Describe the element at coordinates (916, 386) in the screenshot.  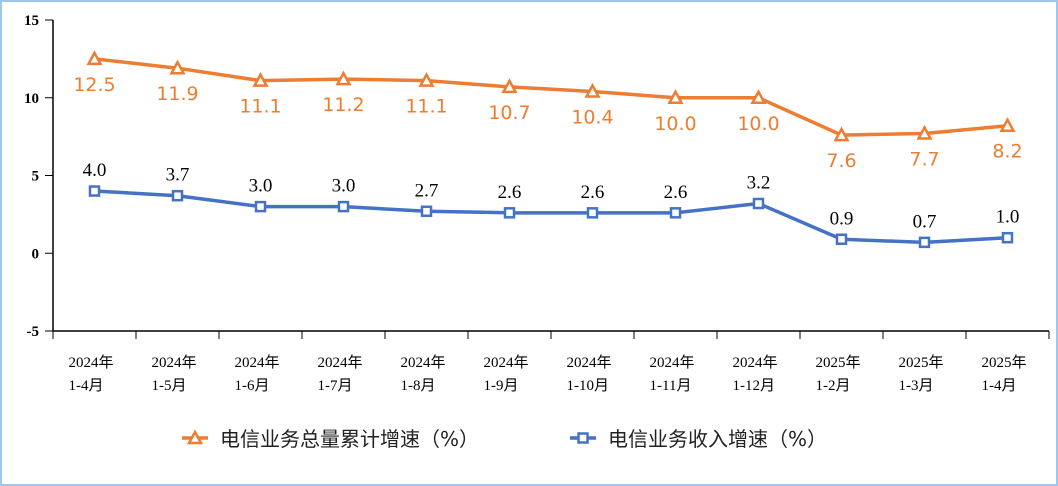
I see `x-tick-label-month: 1-3月` at that location.